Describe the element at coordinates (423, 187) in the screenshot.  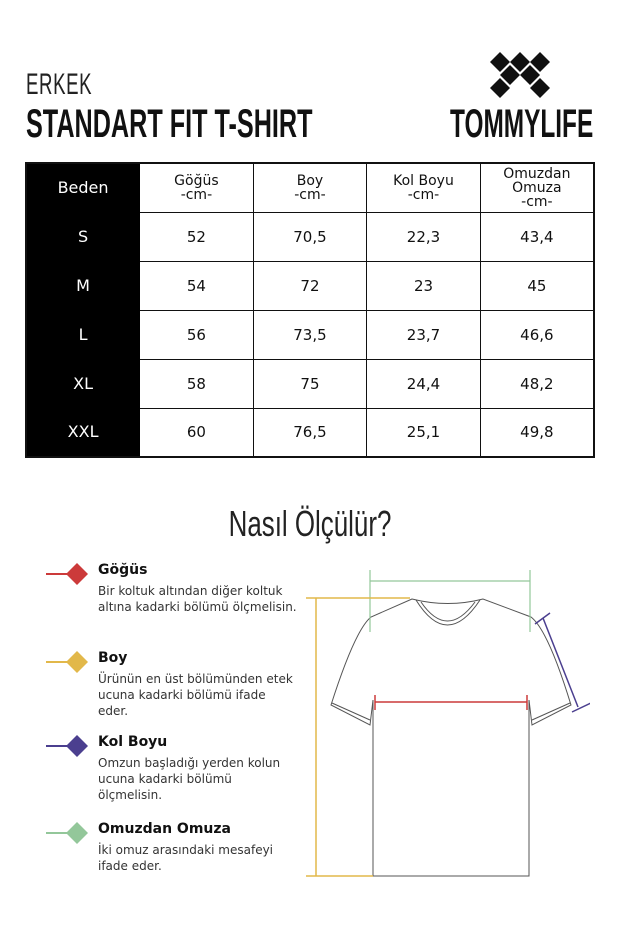
I see `header-kol-boyu: Kol Boyu -cm-` at that location.